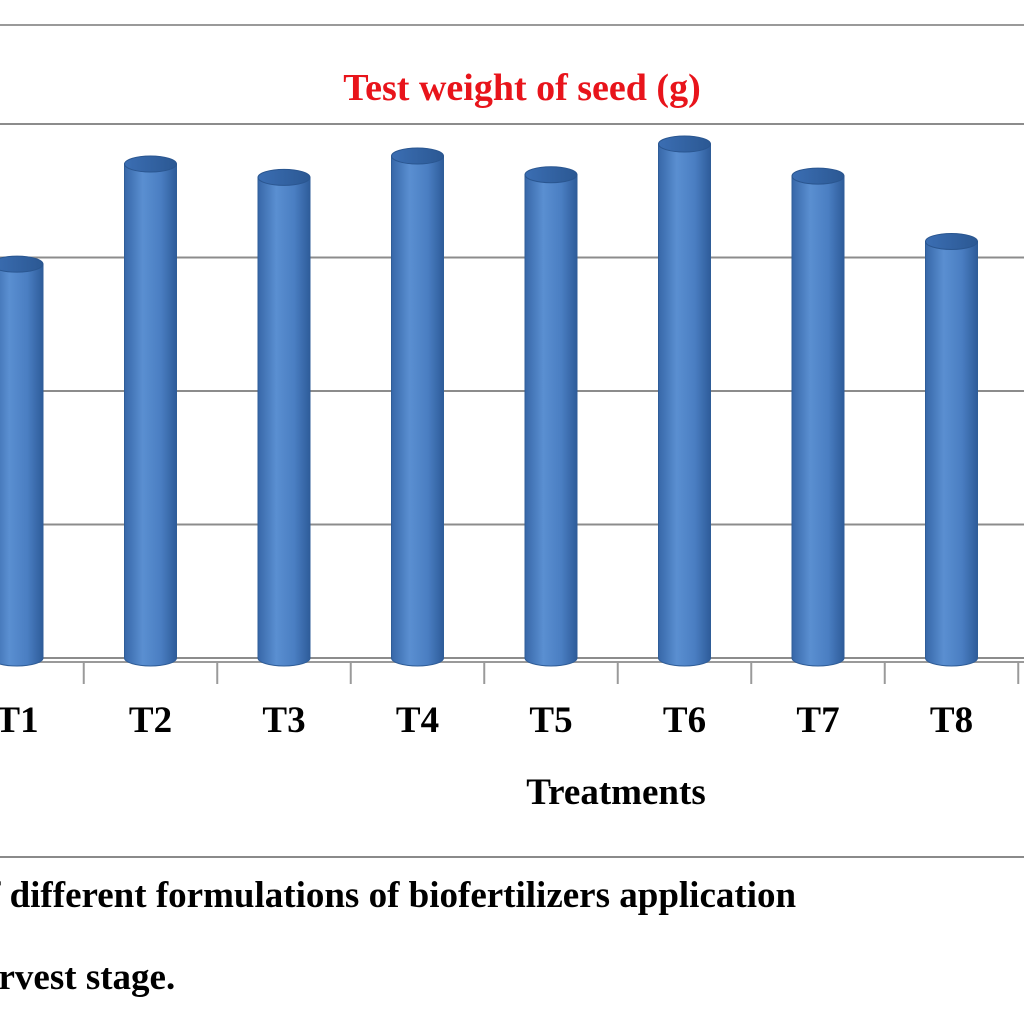  What do you see at coordinates (684, 720) in the screenshot?
I see `x-tick-label: T6` at bounding box center [684, 720].